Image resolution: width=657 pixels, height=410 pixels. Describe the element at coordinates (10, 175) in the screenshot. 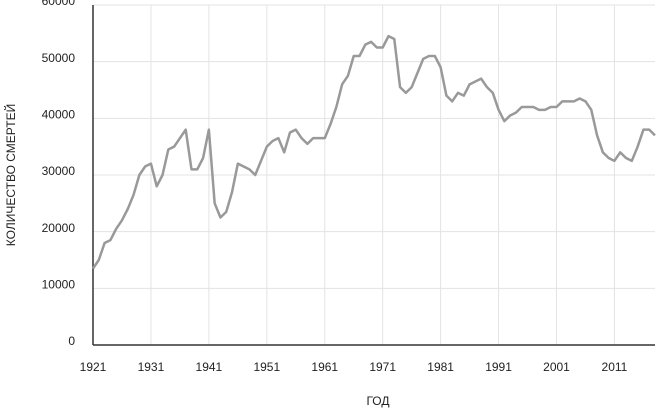

I see `y-axis-label: КОЛИЧЕСТВО СМЕРТЕЙ` at that location.